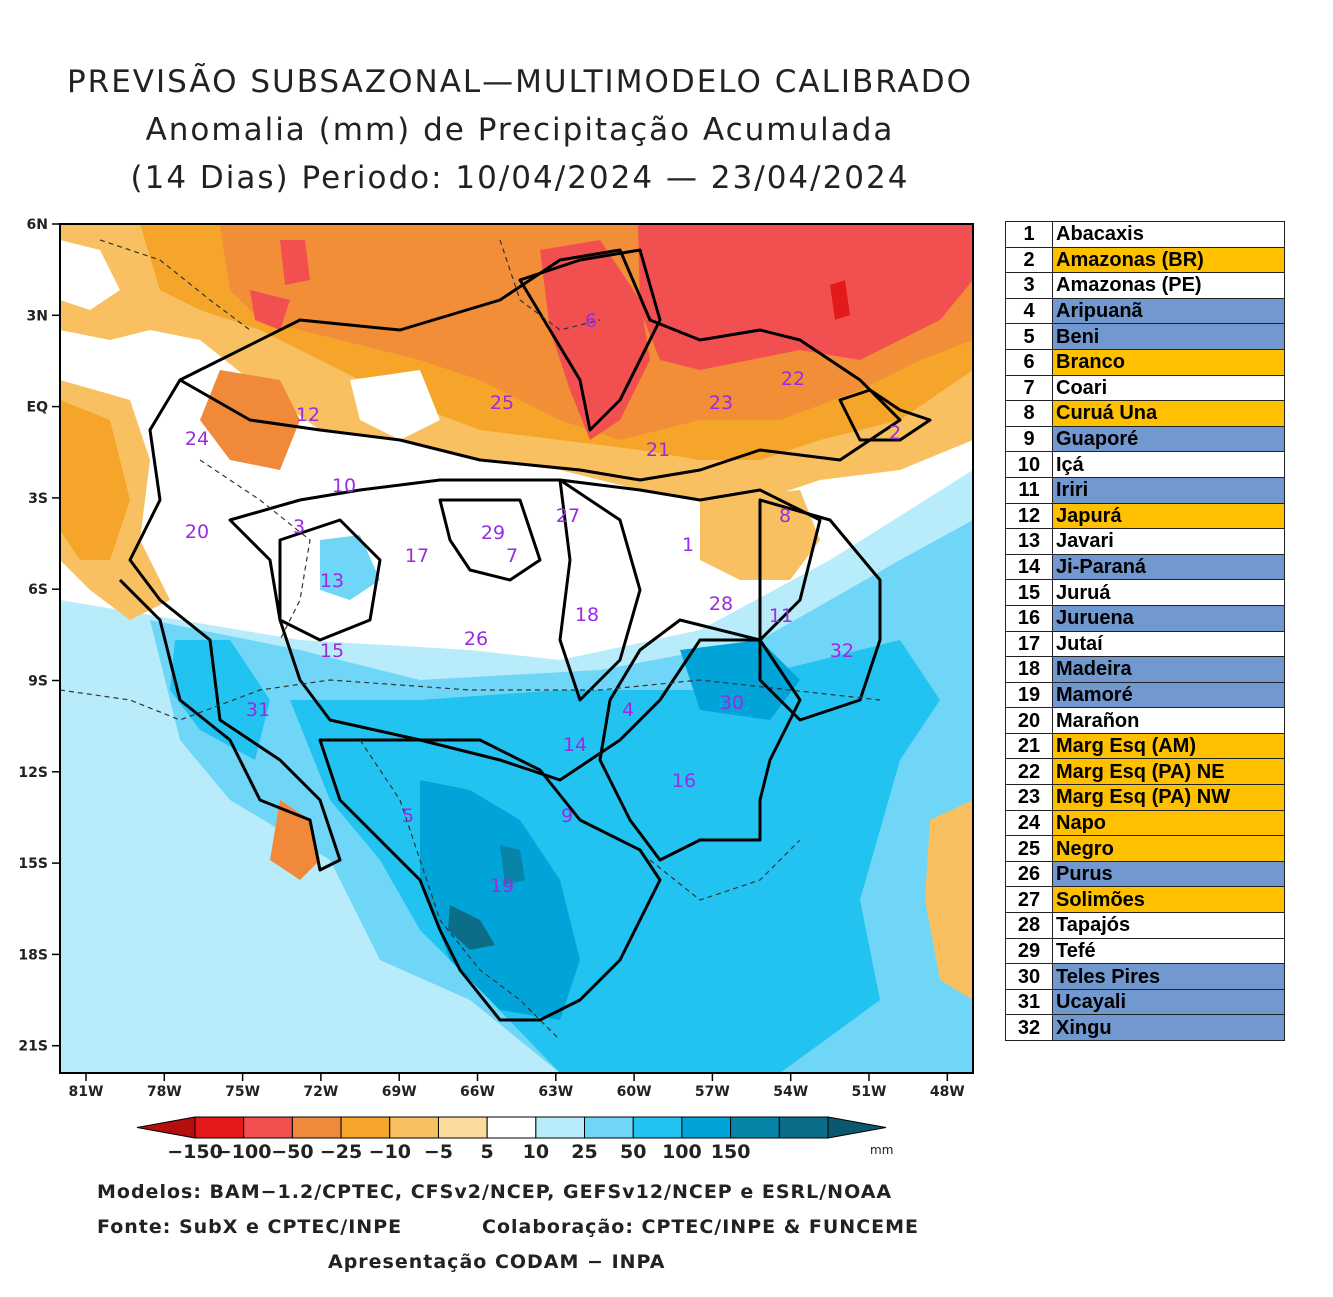 This screenshot has width=1333, height=1297. Describe the element at coordinates (1168, 874) in the screenshot. I see `legend-row-name: Purus` at that location.